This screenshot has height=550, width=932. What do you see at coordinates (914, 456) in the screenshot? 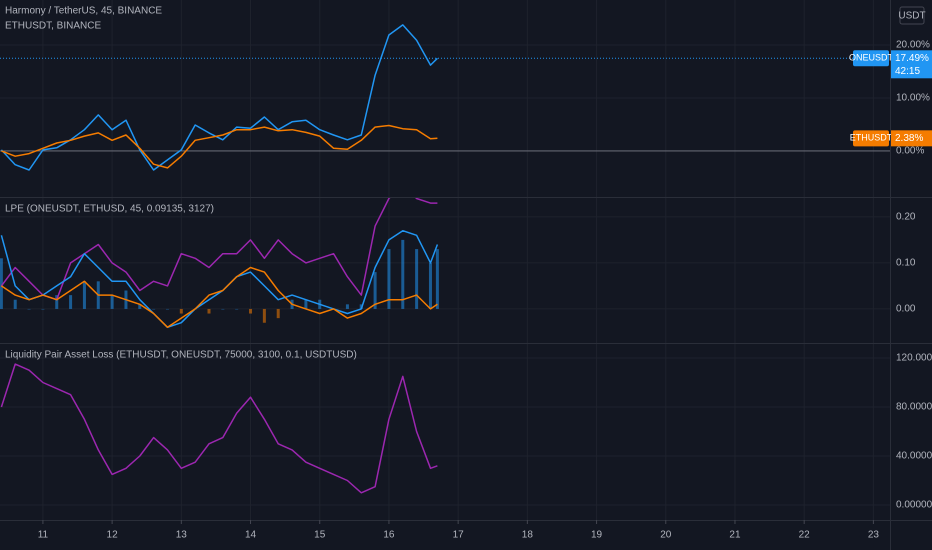
I see `y-tick-label: 40.00000` at bounding box center [914, 456].